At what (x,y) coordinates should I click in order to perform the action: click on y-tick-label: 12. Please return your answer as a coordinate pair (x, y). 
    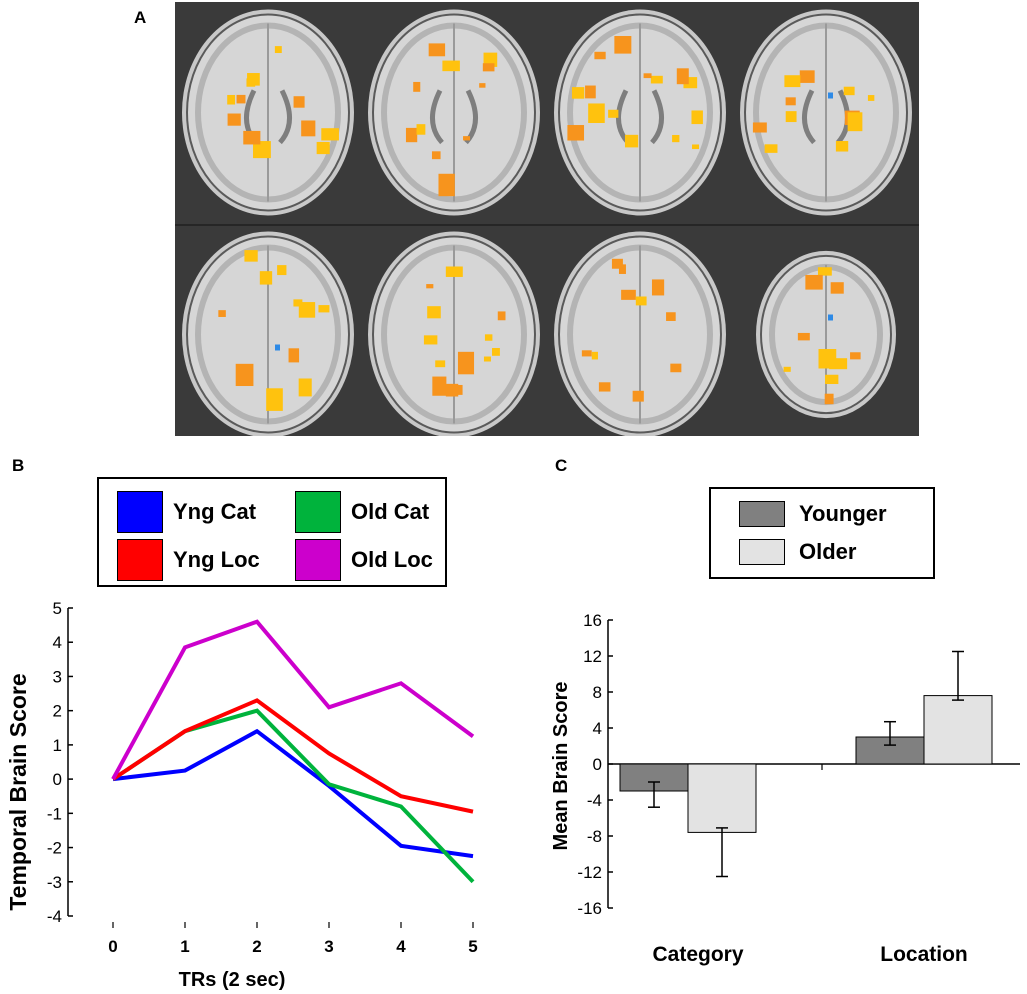
    Looking at the image, I should click on (592, 656).